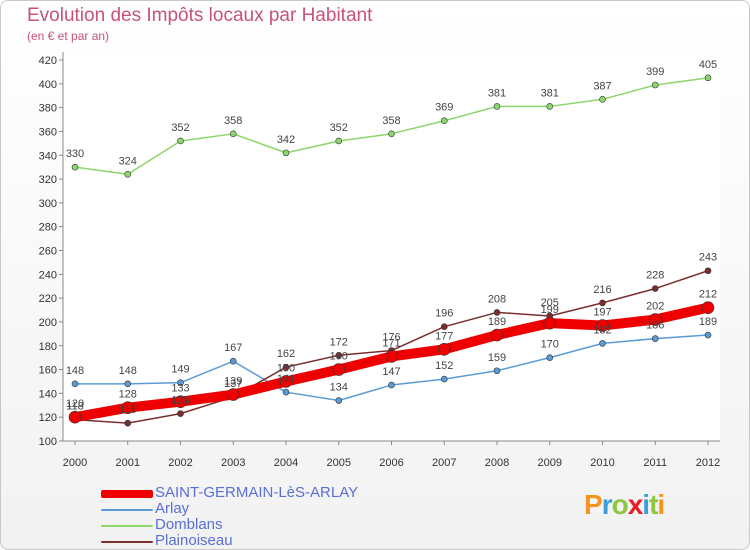  Describe the element at coordinates (655, 463) in the screenshot. I see `x-tick-label: 2011` at that location.